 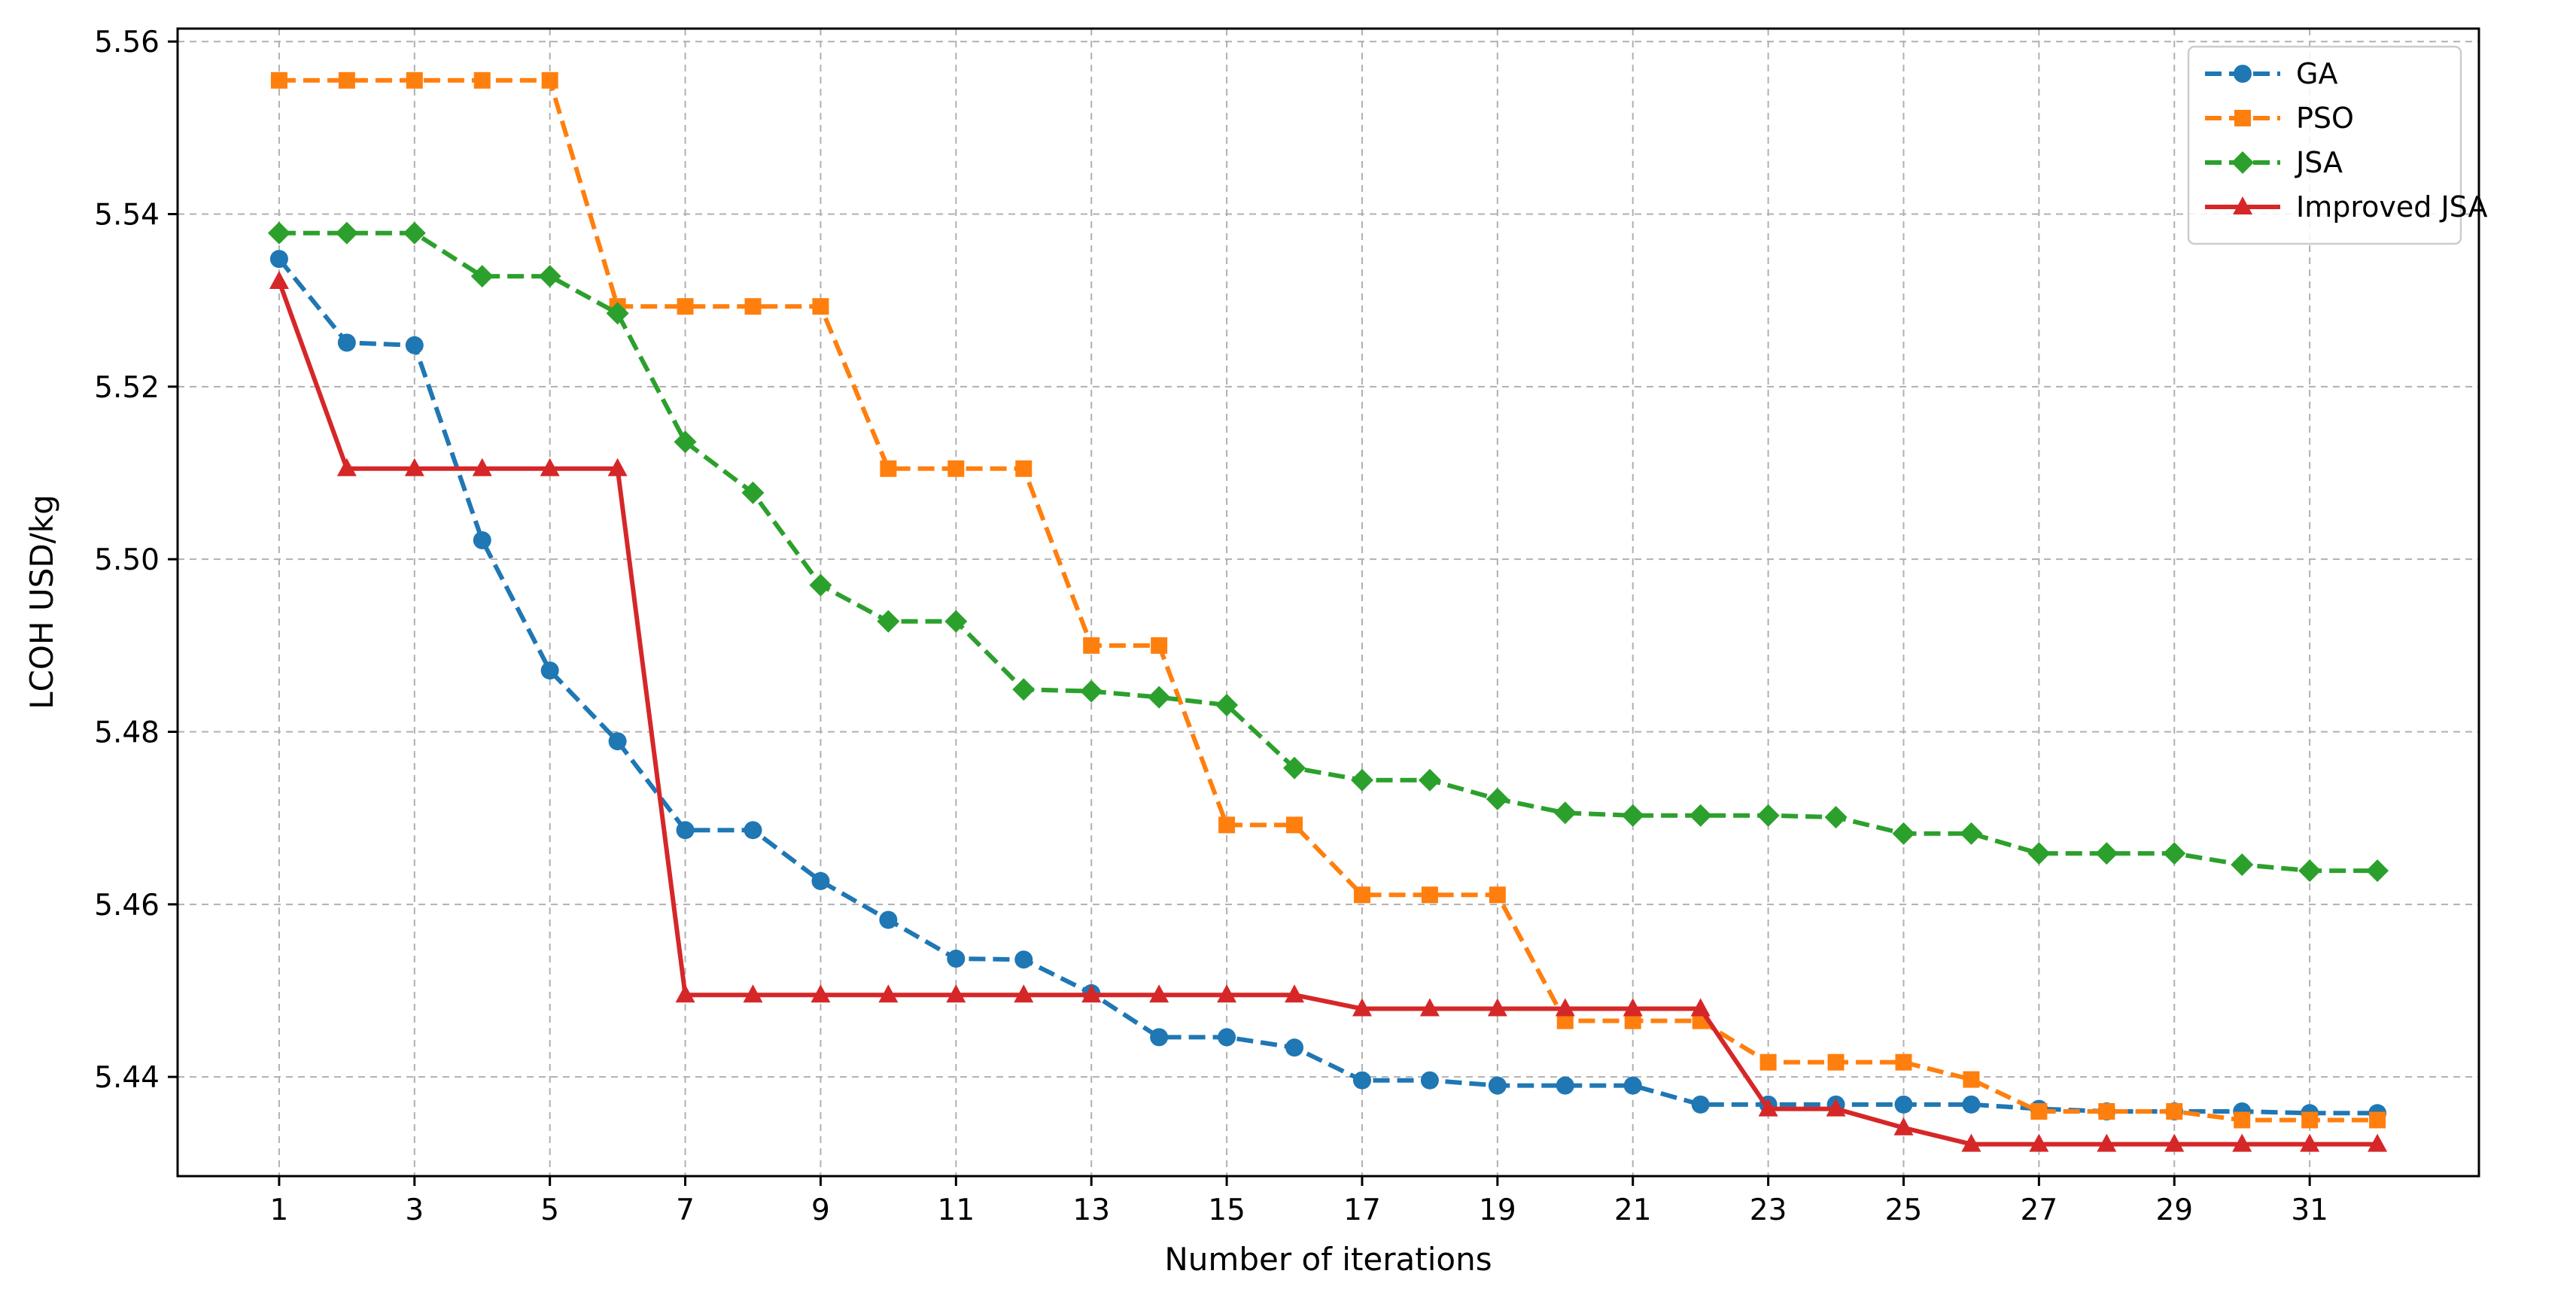 I want to click on y-tick-label: 5.44, so click(x=127, y=1078).